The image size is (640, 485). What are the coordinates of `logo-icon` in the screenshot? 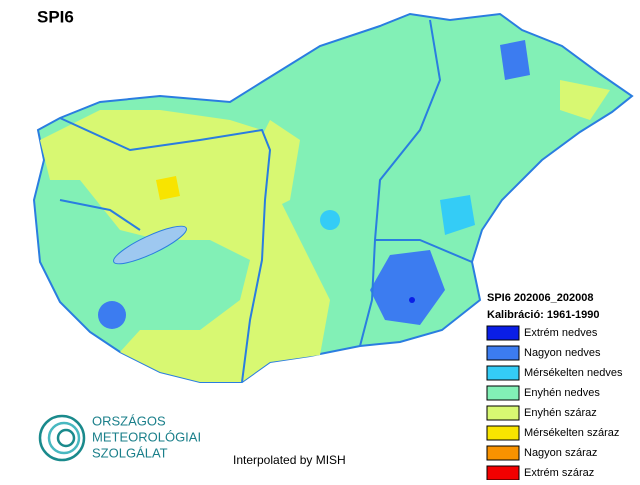 It's located at (62, 438).